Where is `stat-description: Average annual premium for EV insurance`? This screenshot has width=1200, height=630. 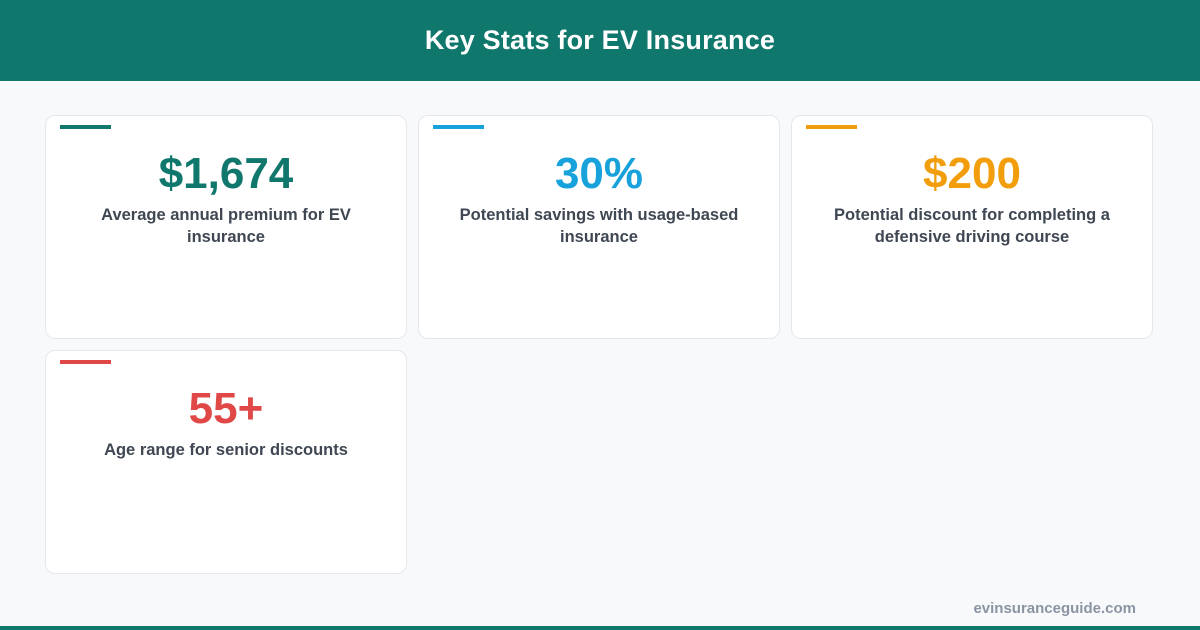
stat-description: Average annual premium for EV insurance is located at coordinates (226, 226).